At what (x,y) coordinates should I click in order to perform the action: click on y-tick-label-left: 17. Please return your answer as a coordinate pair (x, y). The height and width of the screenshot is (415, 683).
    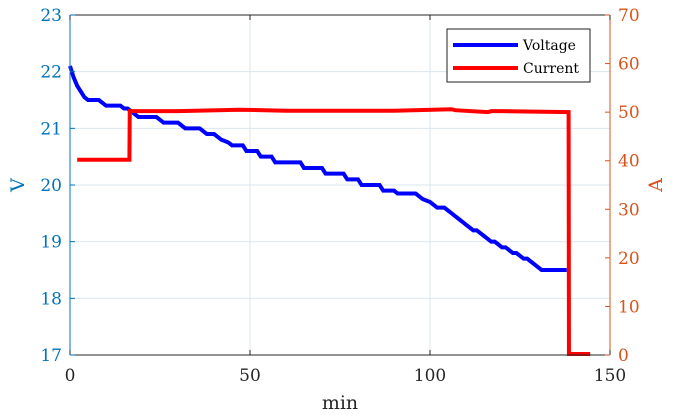
    Looking at the image, I should click on (51, 356).